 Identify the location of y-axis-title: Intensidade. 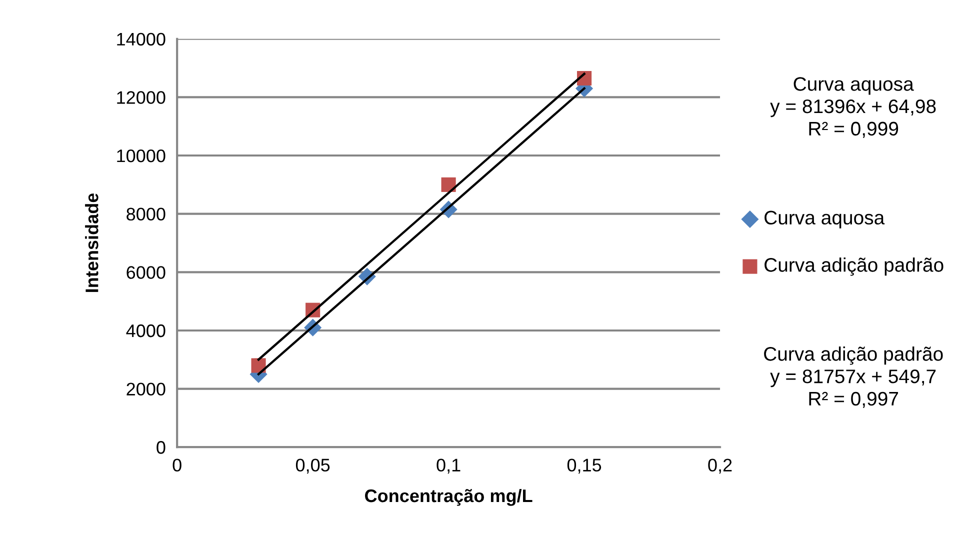
(91, 242).